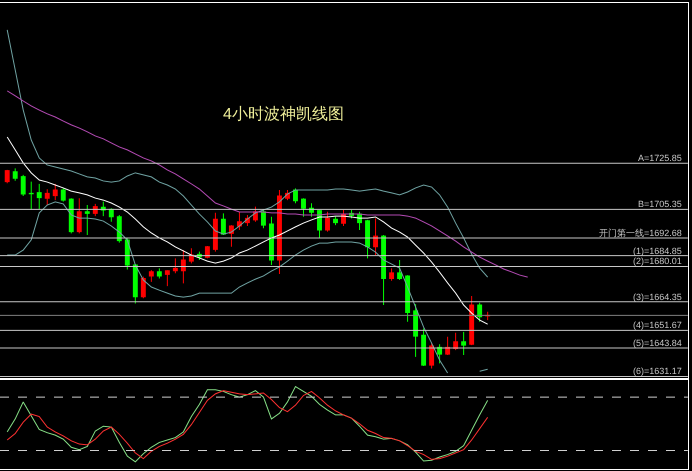 The height and width of the screenshot is (471, 692). I want to click on ref-line-label: 开门第一线=1692.68, so click(640, 233).